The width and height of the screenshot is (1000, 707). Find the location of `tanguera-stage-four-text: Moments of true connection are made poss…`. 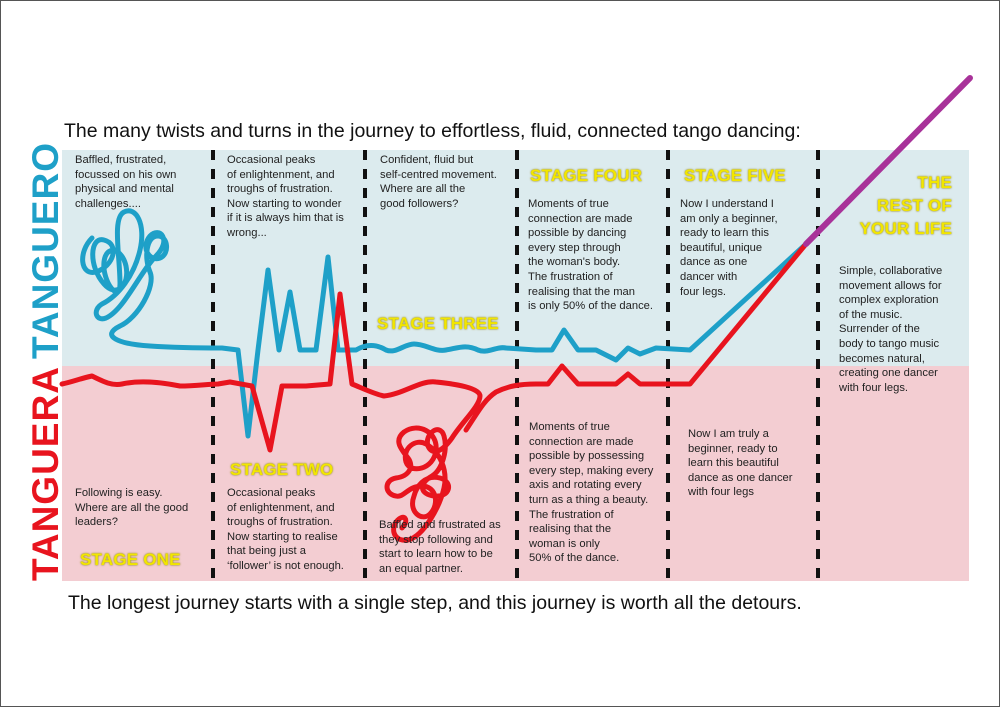

tanguera-stage-four-text: Moments of true connection are made poss… is located at coordinates (591, 493).